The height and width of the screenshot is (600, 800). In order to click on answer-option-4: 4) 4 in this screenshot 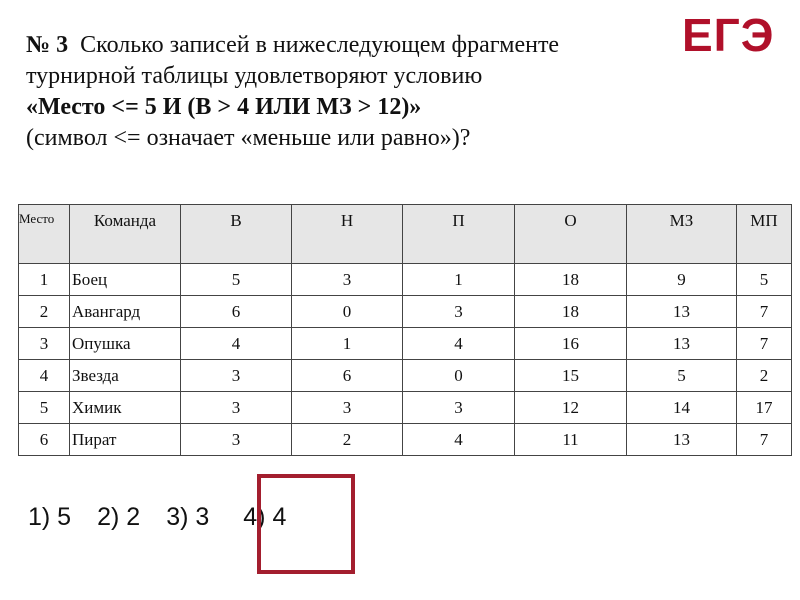, I will do `click(265, 517)`.